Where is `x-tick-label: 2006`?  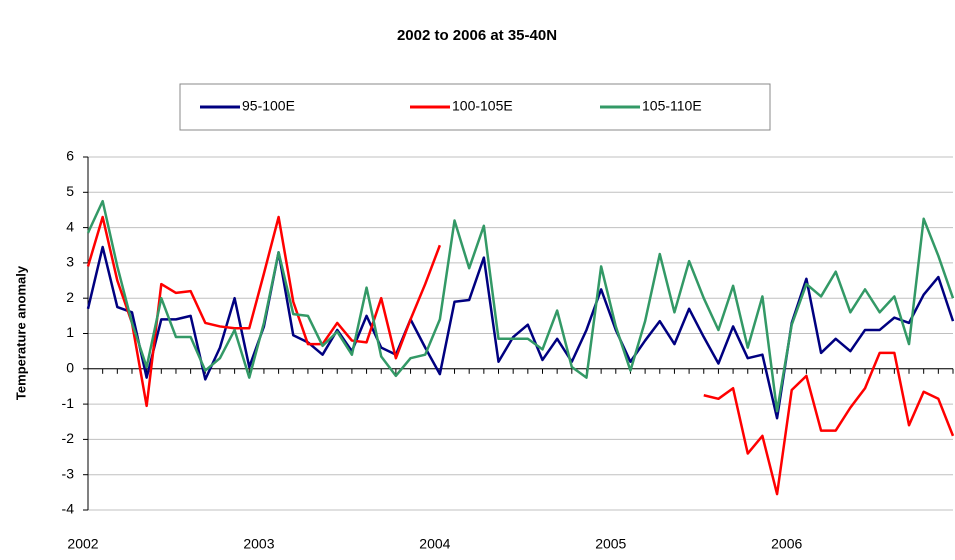 x-tick-label: 2006 is located at coordinates (786, 544).